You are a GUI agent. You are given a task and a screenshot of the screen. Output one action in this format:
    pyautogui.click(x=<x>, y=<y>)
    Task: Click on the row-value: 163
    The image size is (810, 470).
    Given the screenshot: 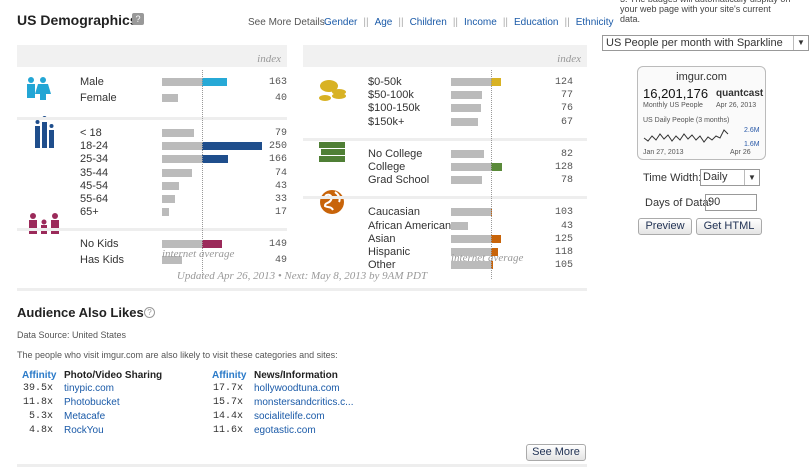 What is the action you would take?
    pyautogui.click(x=277, y=82)
    